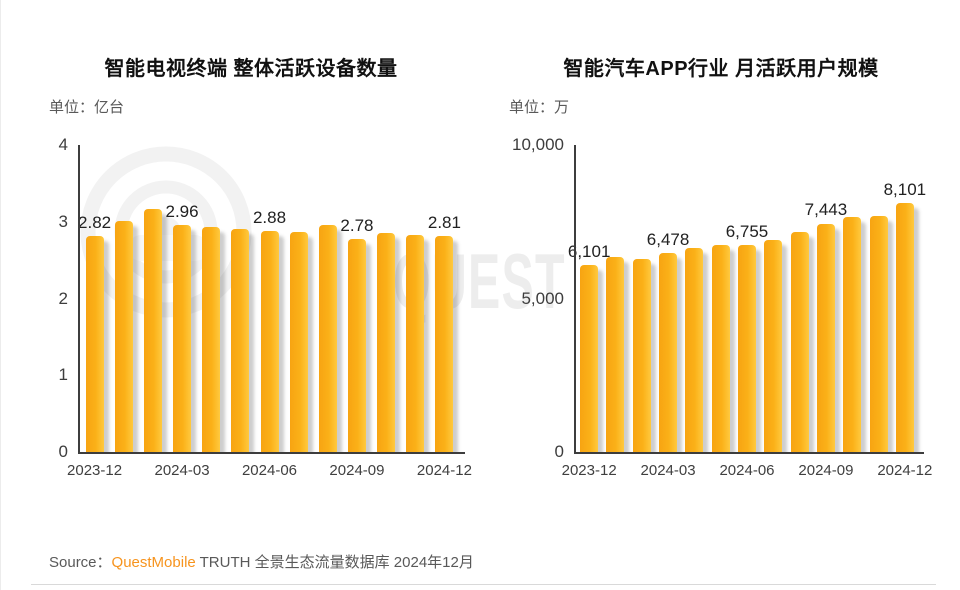 The image size is (960, 590). What do you see at coordinates (826, 210) in the screenshot?
I see `bar-value-label: 7,443` at bounding box center [826, 210].